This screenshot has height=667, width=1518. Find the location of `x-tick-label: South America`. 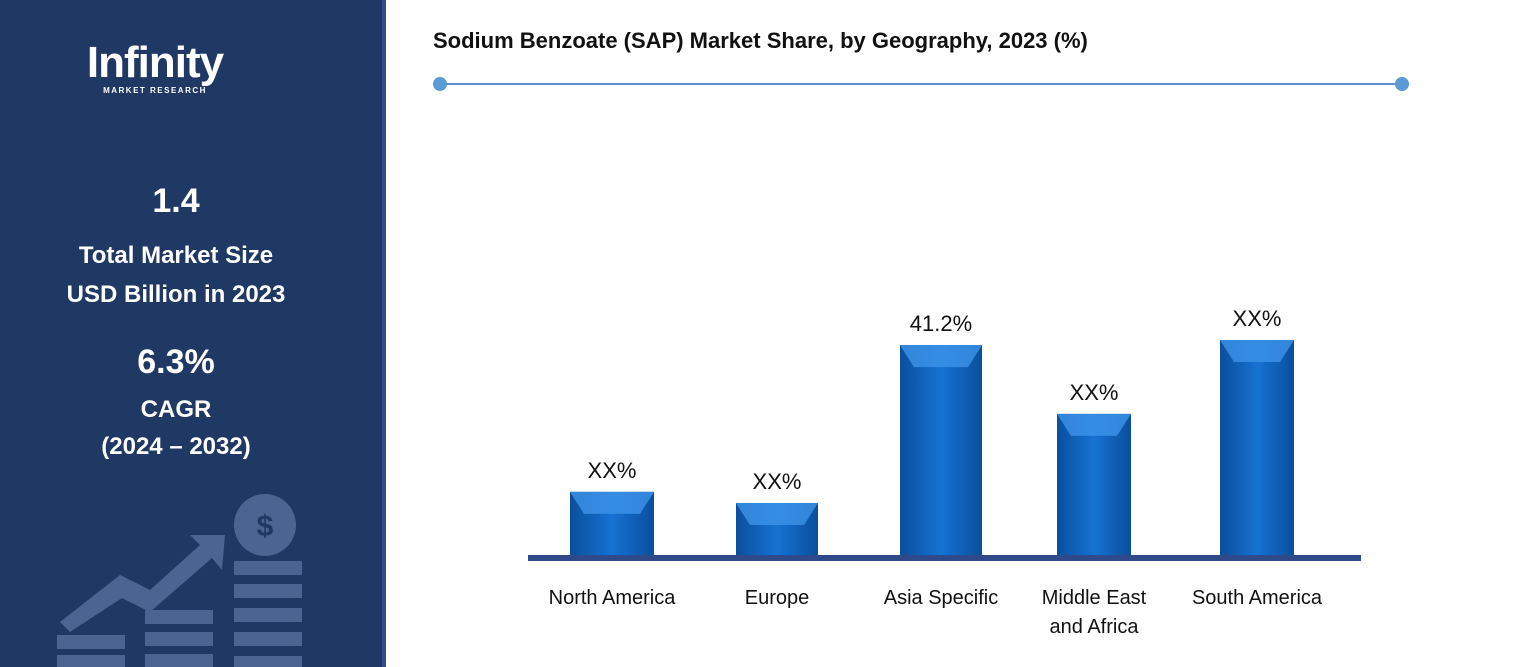

x-tick-label: South America is located at coordinates (1257, 598).